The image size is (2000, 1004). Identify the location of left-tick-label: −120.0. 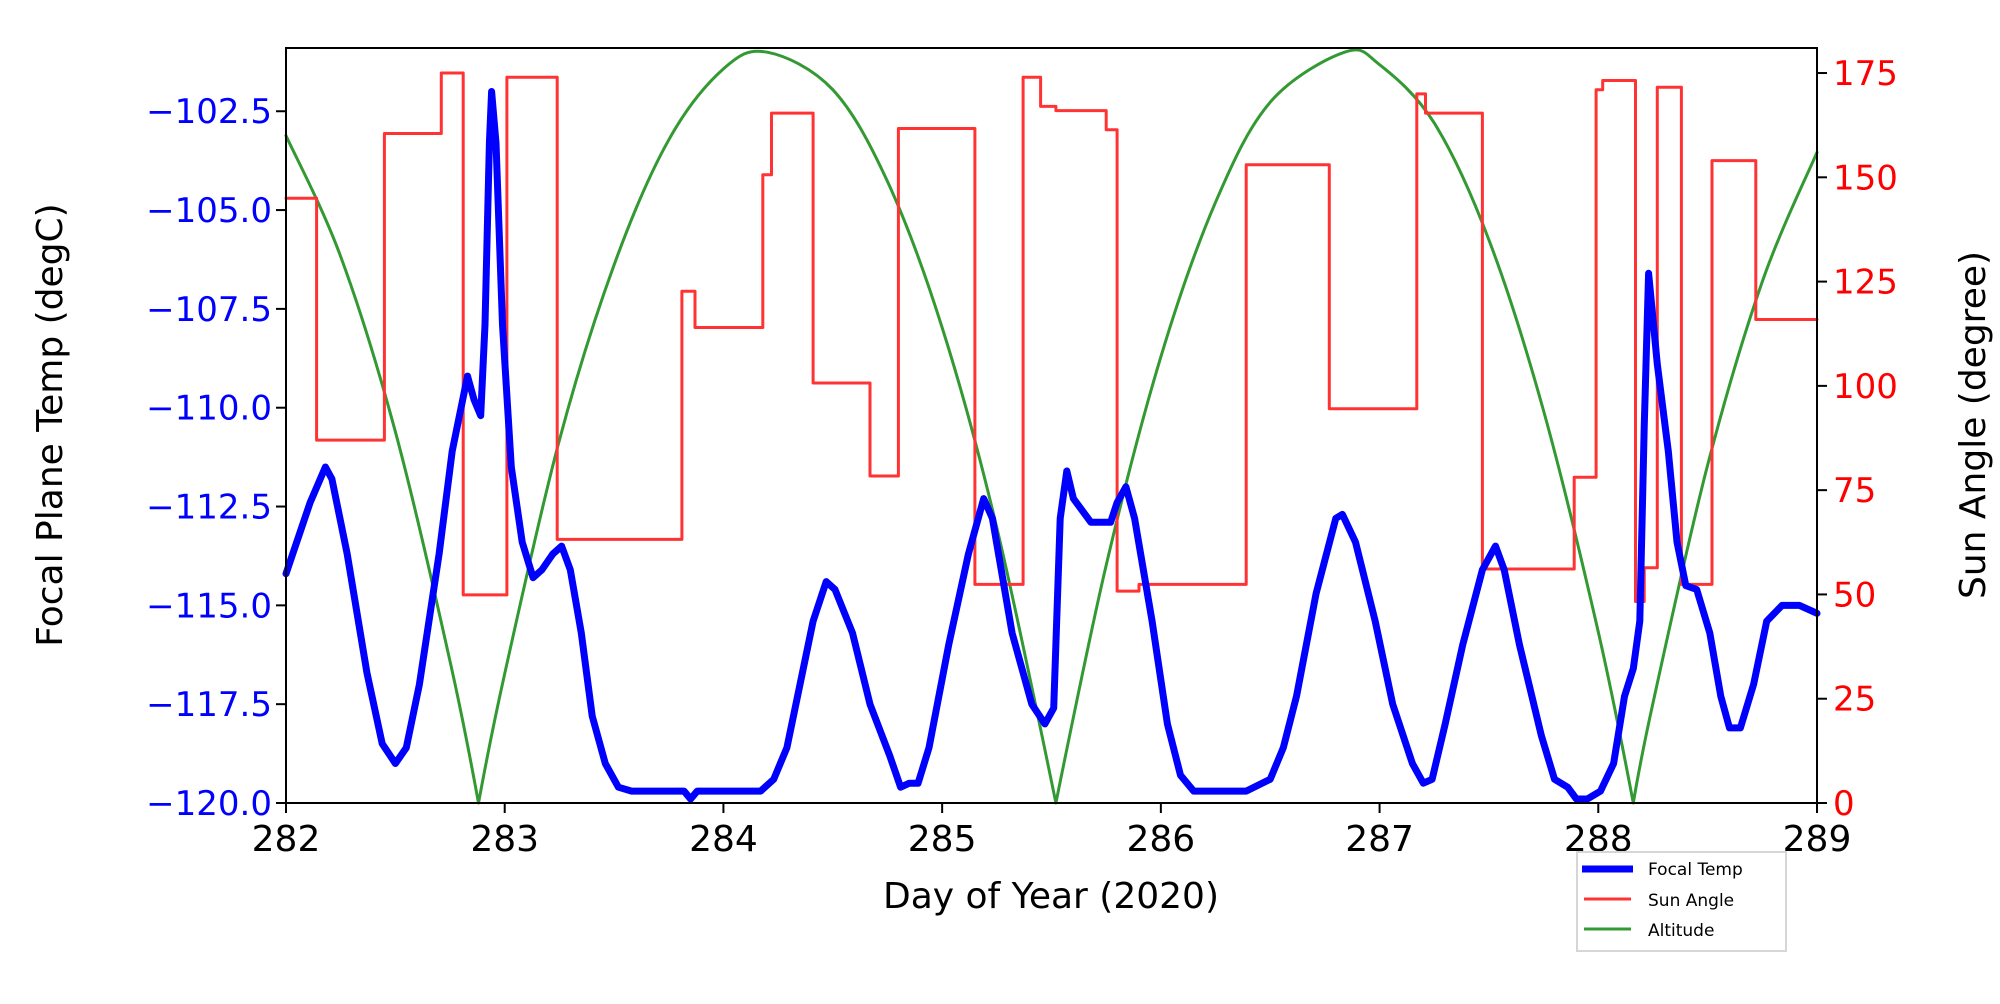
(209, 804).